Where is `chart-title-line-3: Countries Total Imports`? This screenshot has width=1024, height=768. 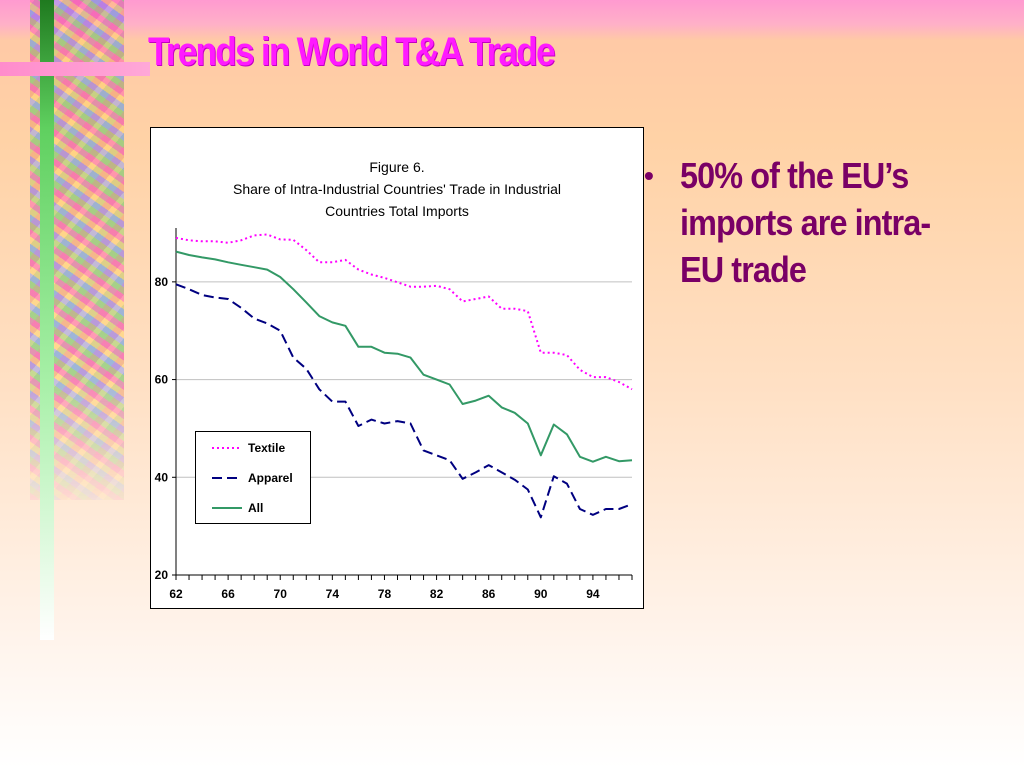 chart-title-line-3: Countries Total Imports is located at coordinates (397, 211).